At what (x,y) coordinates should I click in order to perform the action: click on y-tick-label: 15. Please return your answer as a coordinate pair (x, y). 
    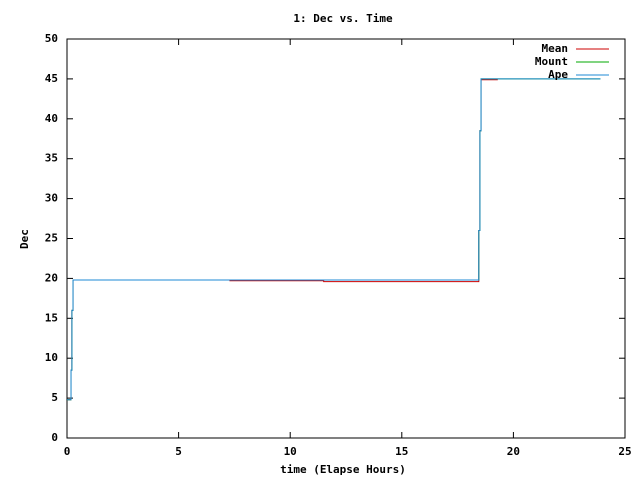
    Looking at the image, I should click on (51, 317).